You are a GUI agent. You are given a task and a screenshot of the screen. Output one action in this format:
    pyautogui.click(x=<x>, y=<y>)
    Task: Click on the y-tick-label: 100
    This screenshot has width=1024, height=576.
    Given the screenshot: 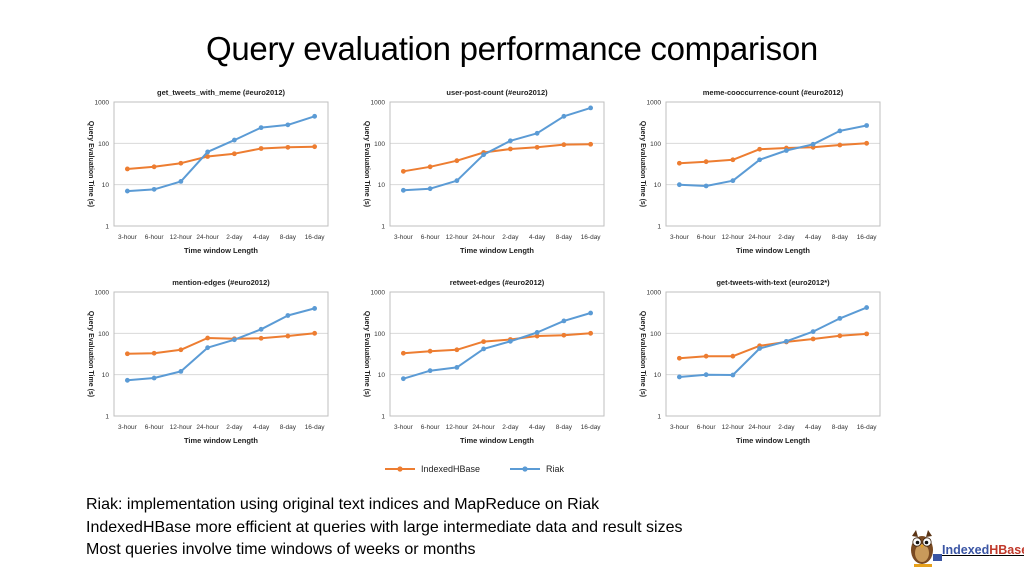 What is the action you would take?
    pyautogui.click(x=655, y=144)
    